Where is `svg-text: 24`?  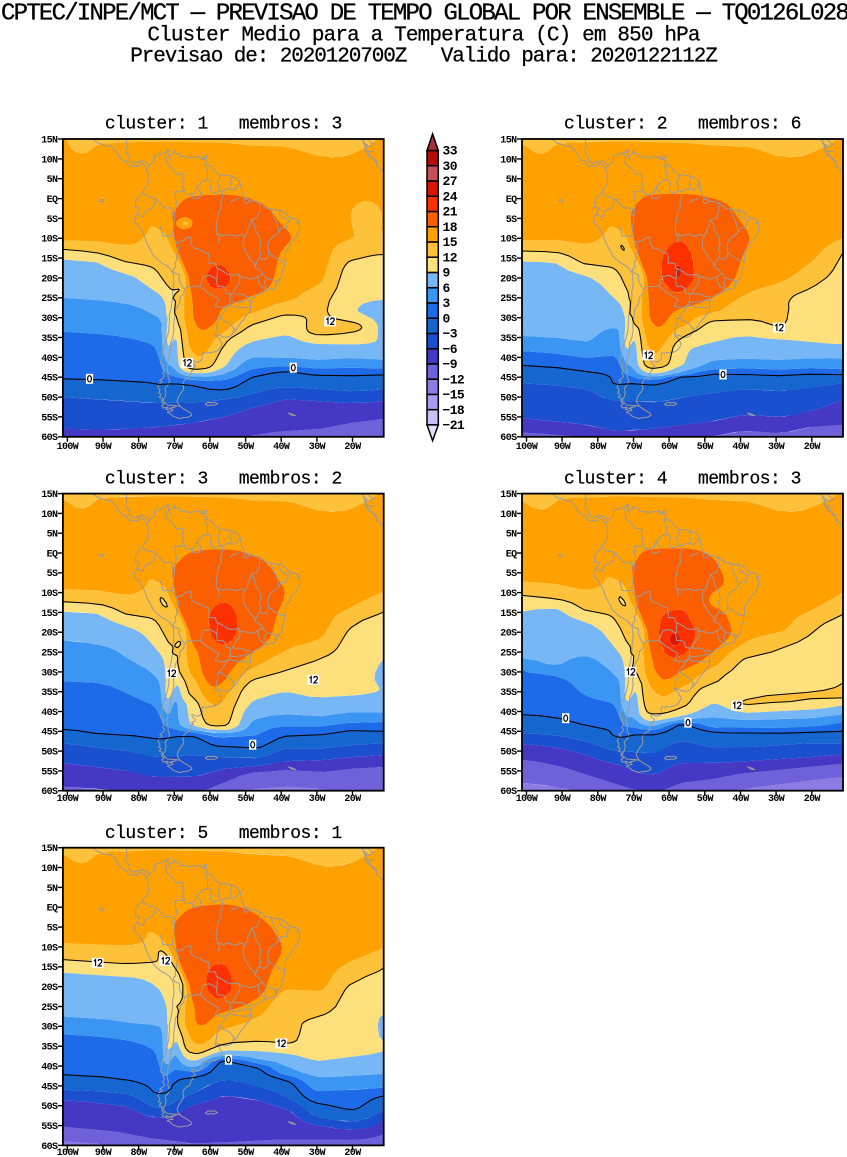
svg-text: 24 is located at coordinates (450, 196).